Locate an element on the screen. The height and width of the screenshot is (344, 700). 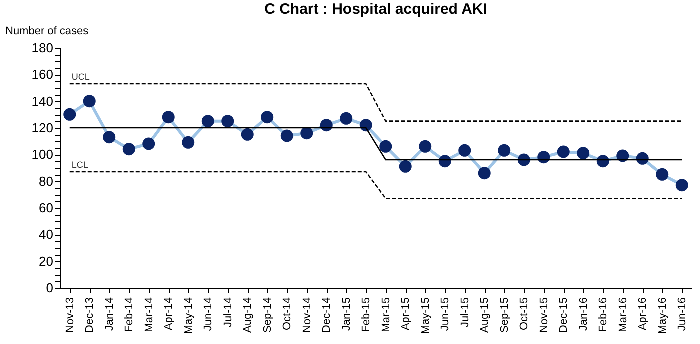
x-tick-label: Jan-14 is located at coordinates (110, 315).